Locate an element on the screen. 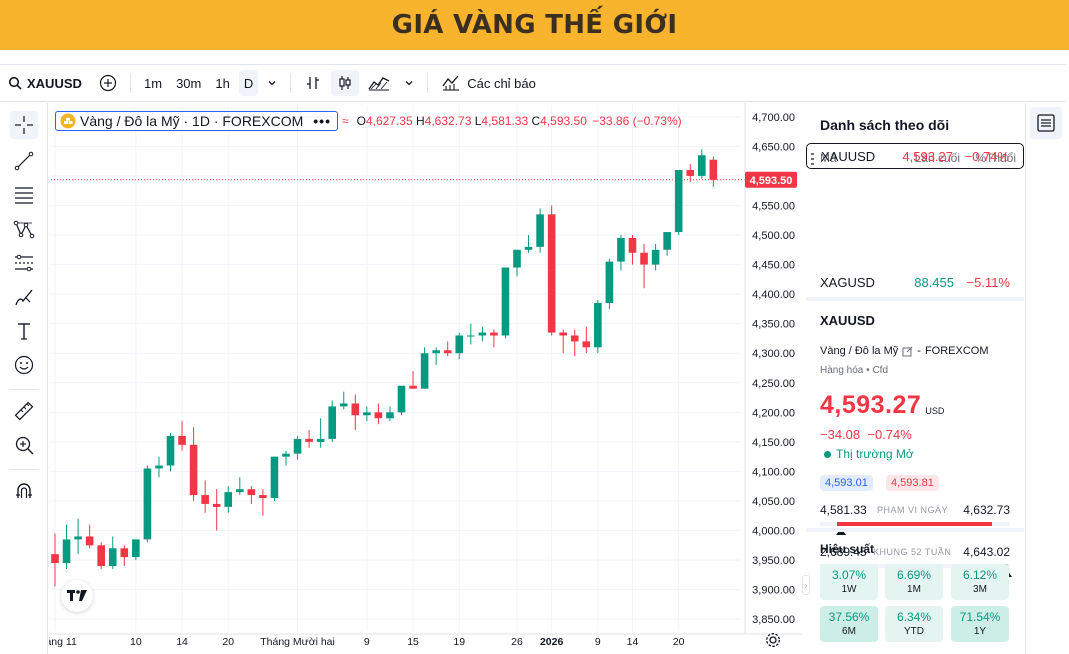 This screenshot has width=1069, height=654. bars-icon is located at coordinates (313, 83).